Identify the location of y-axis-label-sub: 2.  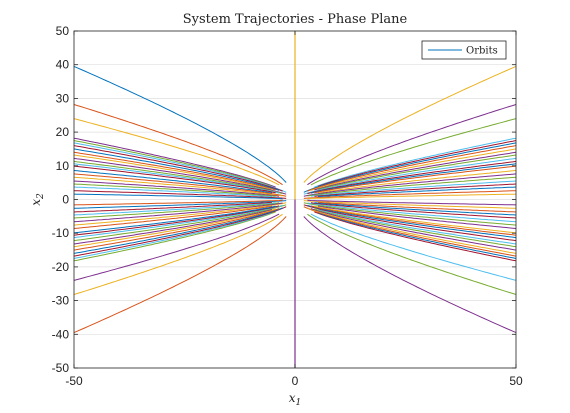
(41, 196).